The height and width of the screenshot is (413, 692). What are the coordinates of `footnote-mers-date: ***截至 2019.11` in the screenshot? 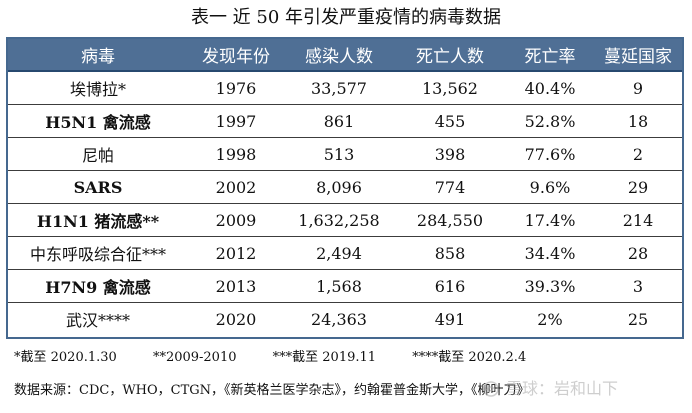 It's located at (324, 357).